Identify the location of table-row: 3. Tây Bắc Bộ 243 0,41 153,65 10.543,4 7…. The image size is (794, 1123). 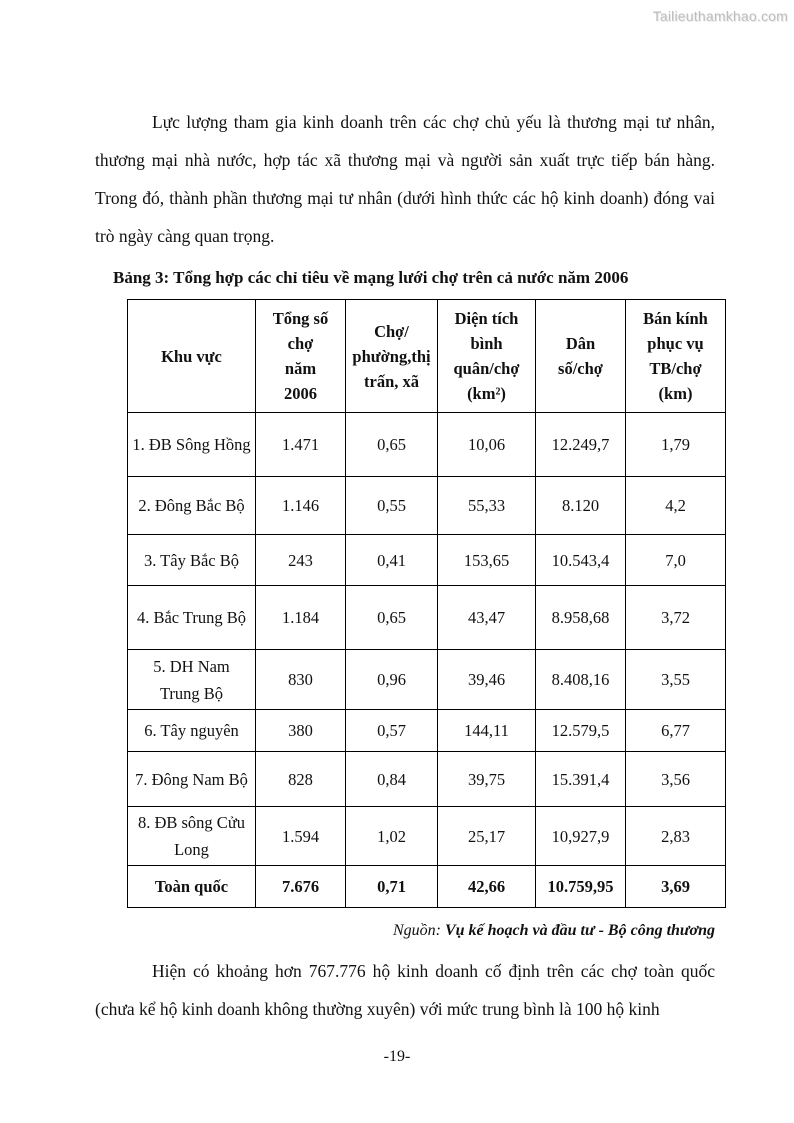
(426, 560).